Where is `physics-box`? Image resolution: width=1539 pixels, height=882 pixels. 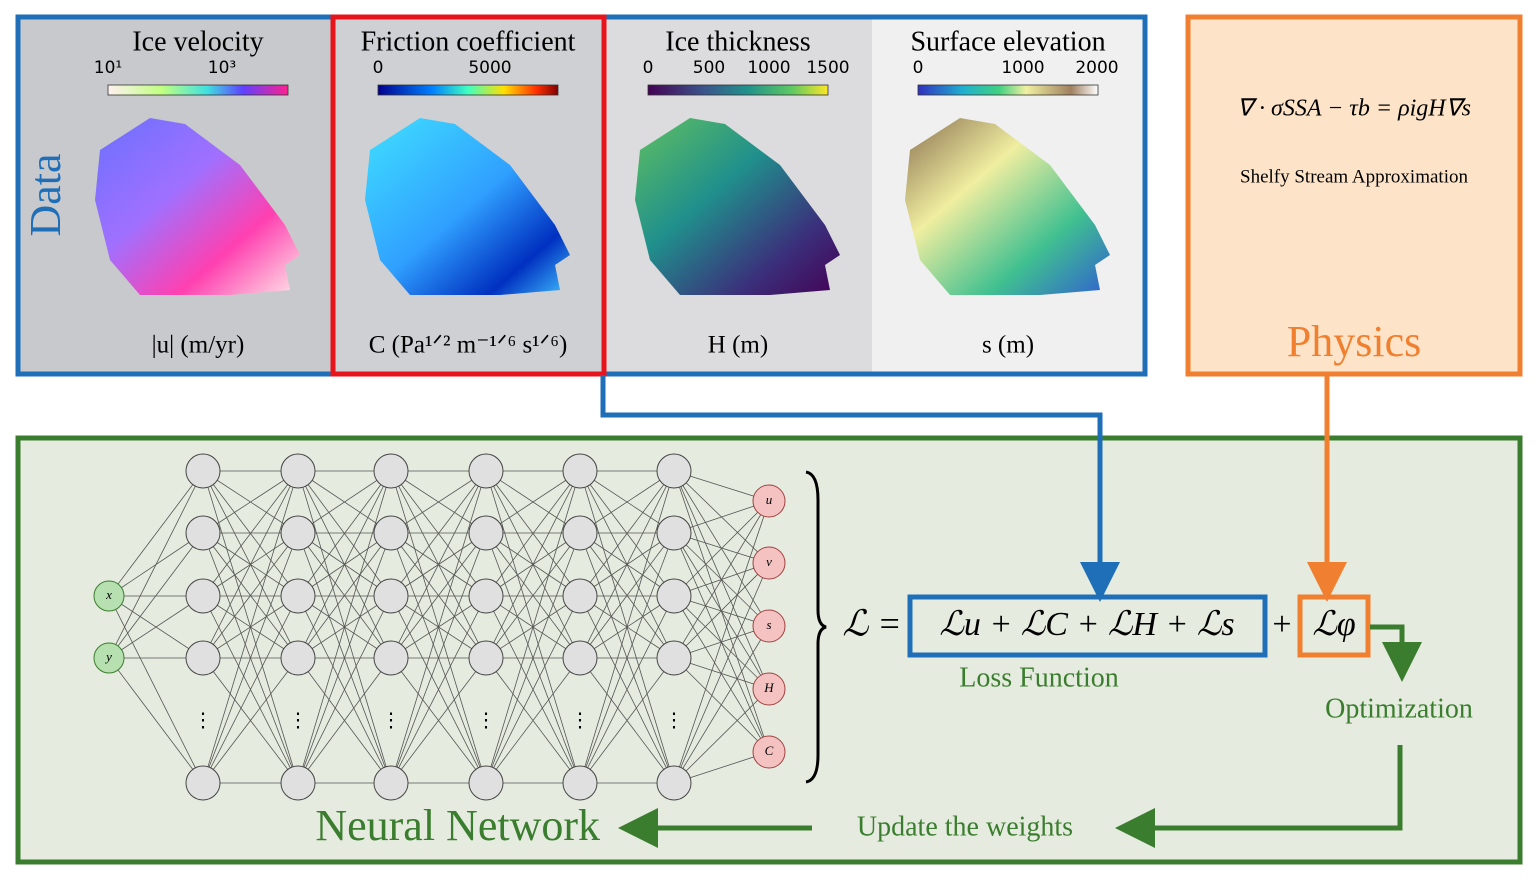
physics-box is located at coordinates (1354, 195).